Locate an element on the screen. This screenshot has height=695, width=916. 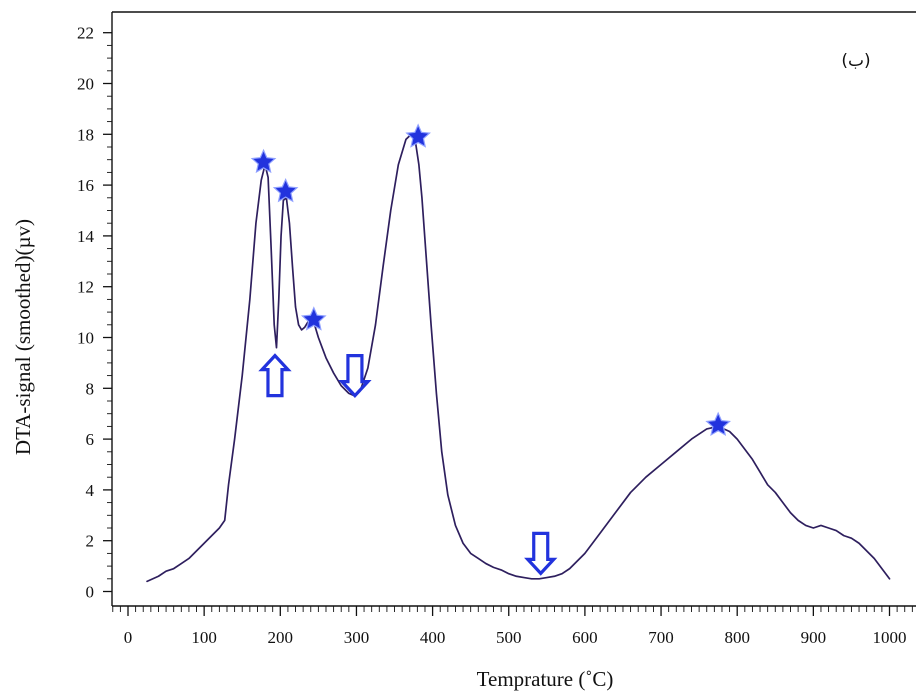
y-tick-label: 10 is located at coordinates (85, 338).